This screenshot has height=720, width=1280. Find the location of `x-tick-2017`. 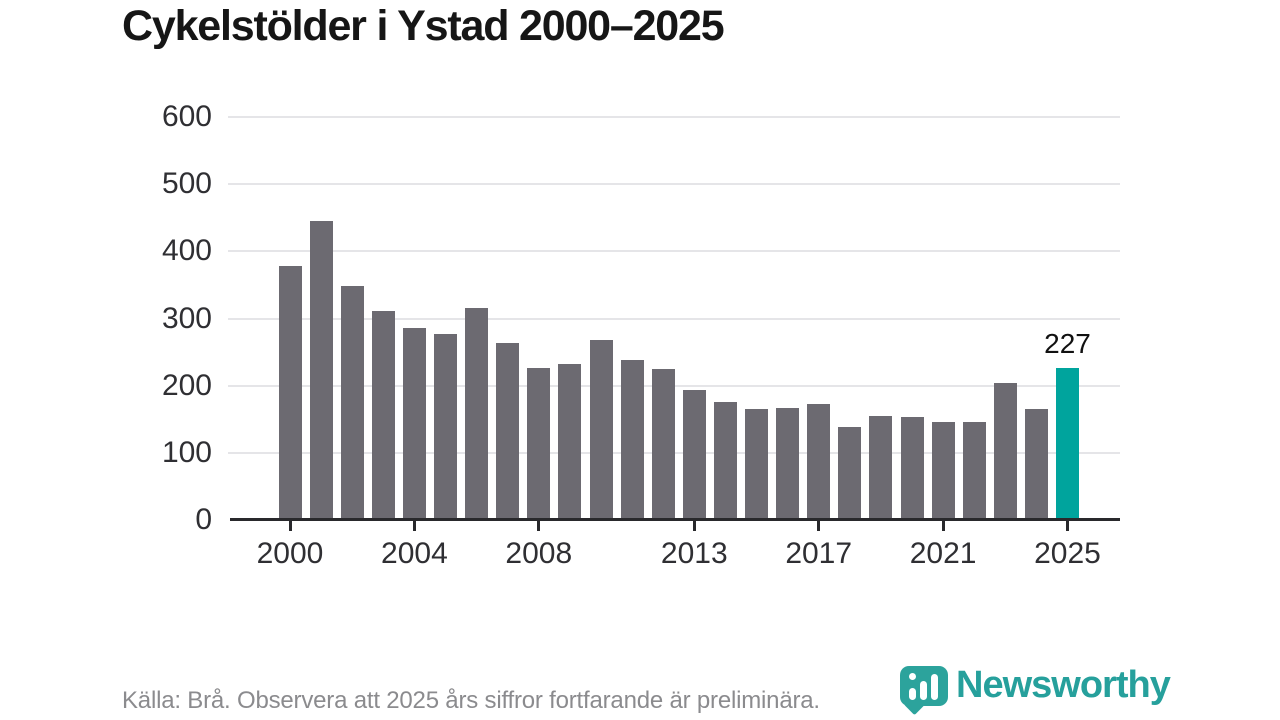

x-tick-2017 is located at coordinates (819, 526).